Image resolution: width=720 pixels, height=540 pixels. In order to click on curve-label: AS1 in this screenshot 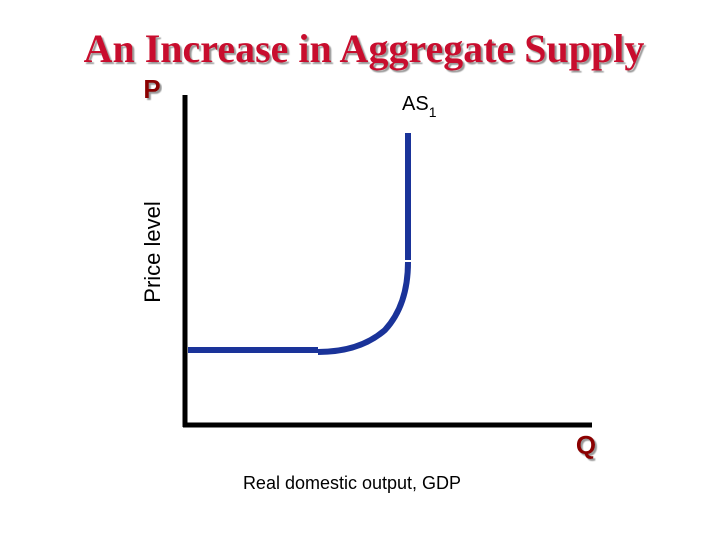, I will do `click(419, 106)`.